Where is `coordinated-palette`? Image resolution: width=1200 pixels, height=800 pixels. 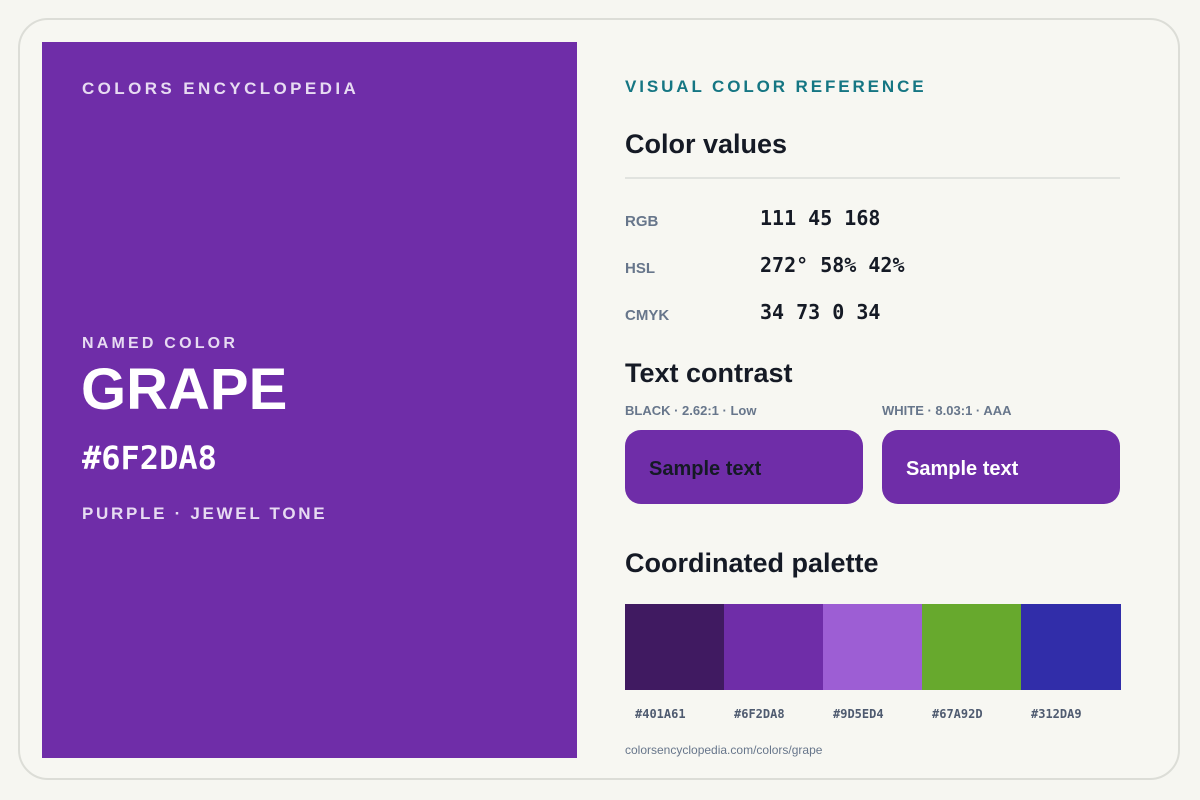 coordinated-palette is located at coordinates (873, 647).